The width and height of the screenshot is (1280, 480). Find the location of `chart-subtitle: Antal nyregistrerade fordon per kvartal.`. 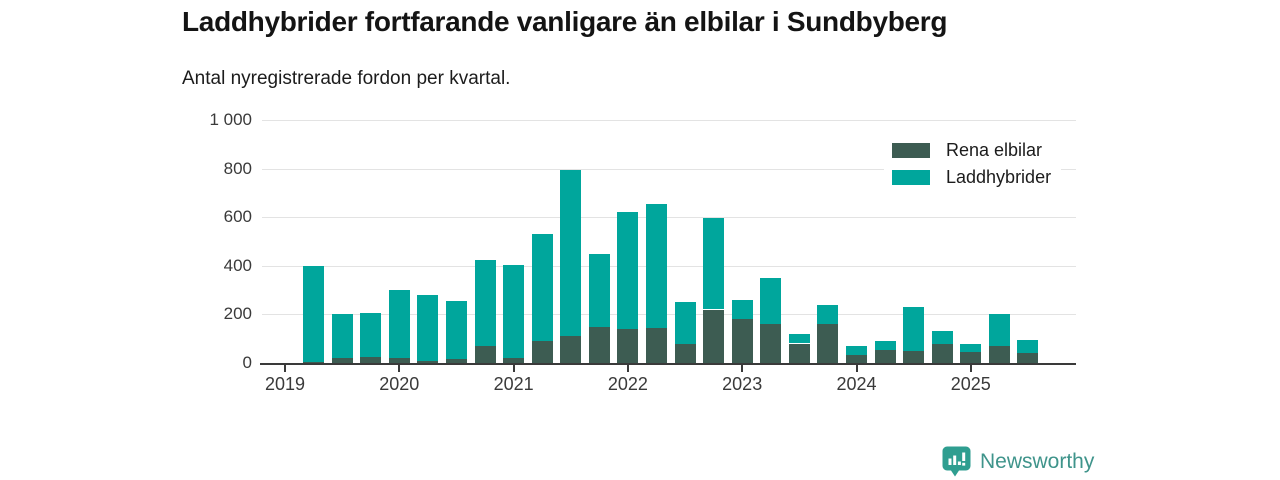

chart-subtitle: Antal nyregistrerade fordon per kvartal. is located at coordinates (346, 78).